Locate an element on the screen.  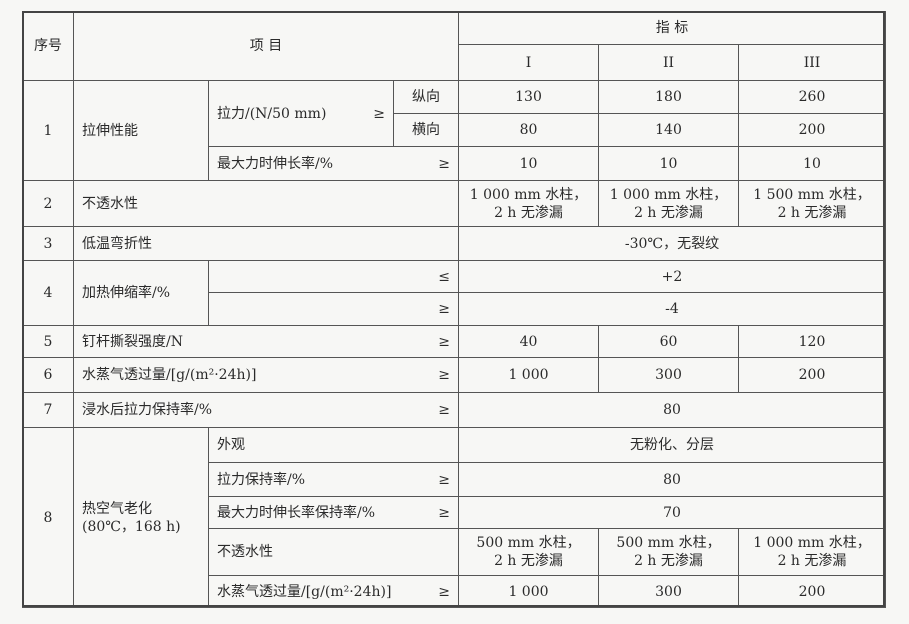
grade-2: II is located at coordinates (668, 62).